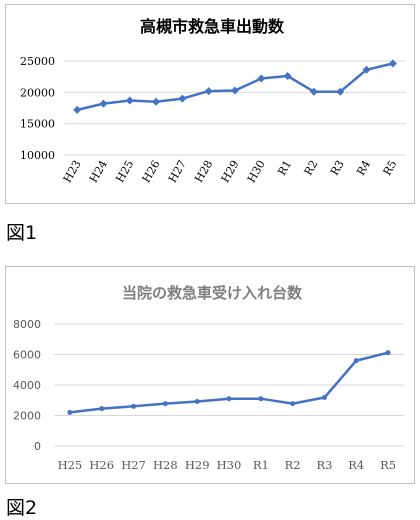  I want to click on chart-2-y-tick-label: 2000, so click(27, 416).